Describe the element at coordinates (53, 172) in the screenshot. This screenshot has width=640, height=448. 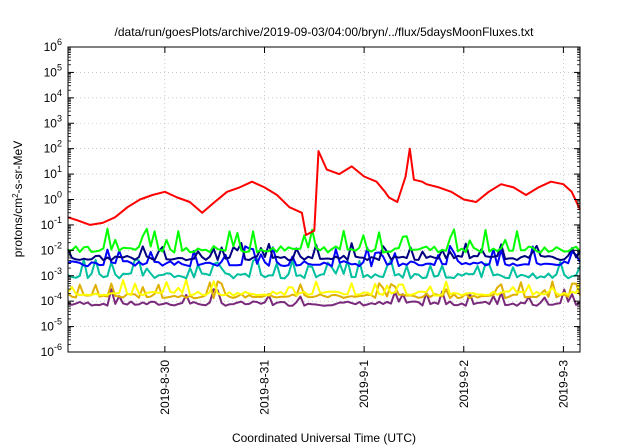
I see `y-tick-label: 10¹` at that location.